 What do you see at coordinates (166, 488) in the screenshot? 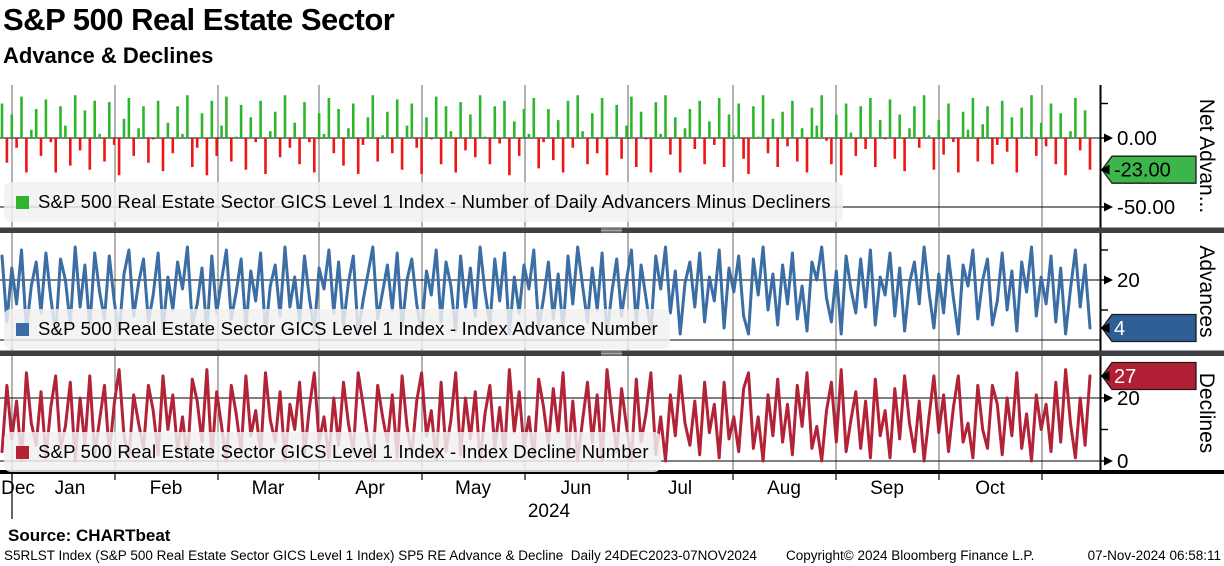
I see `svg-text: Feb` at bounding box center [166, 488].